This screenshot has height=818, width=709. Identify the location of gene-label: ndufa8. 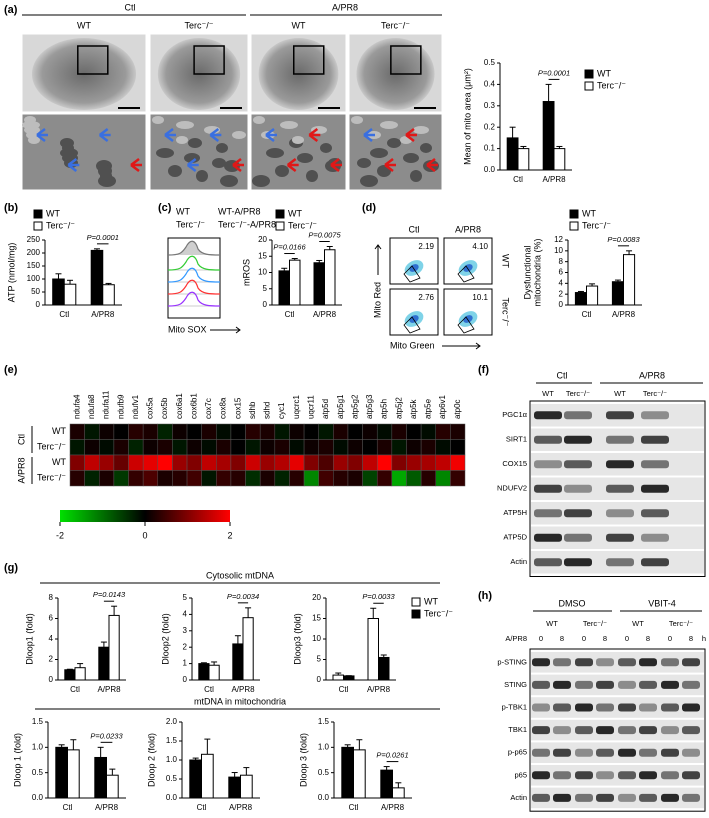
(91, 406).